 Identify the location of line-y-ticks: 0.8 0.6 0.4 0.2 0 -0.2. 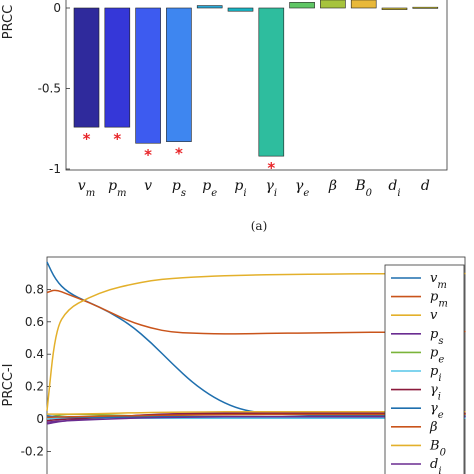
(36, 370).